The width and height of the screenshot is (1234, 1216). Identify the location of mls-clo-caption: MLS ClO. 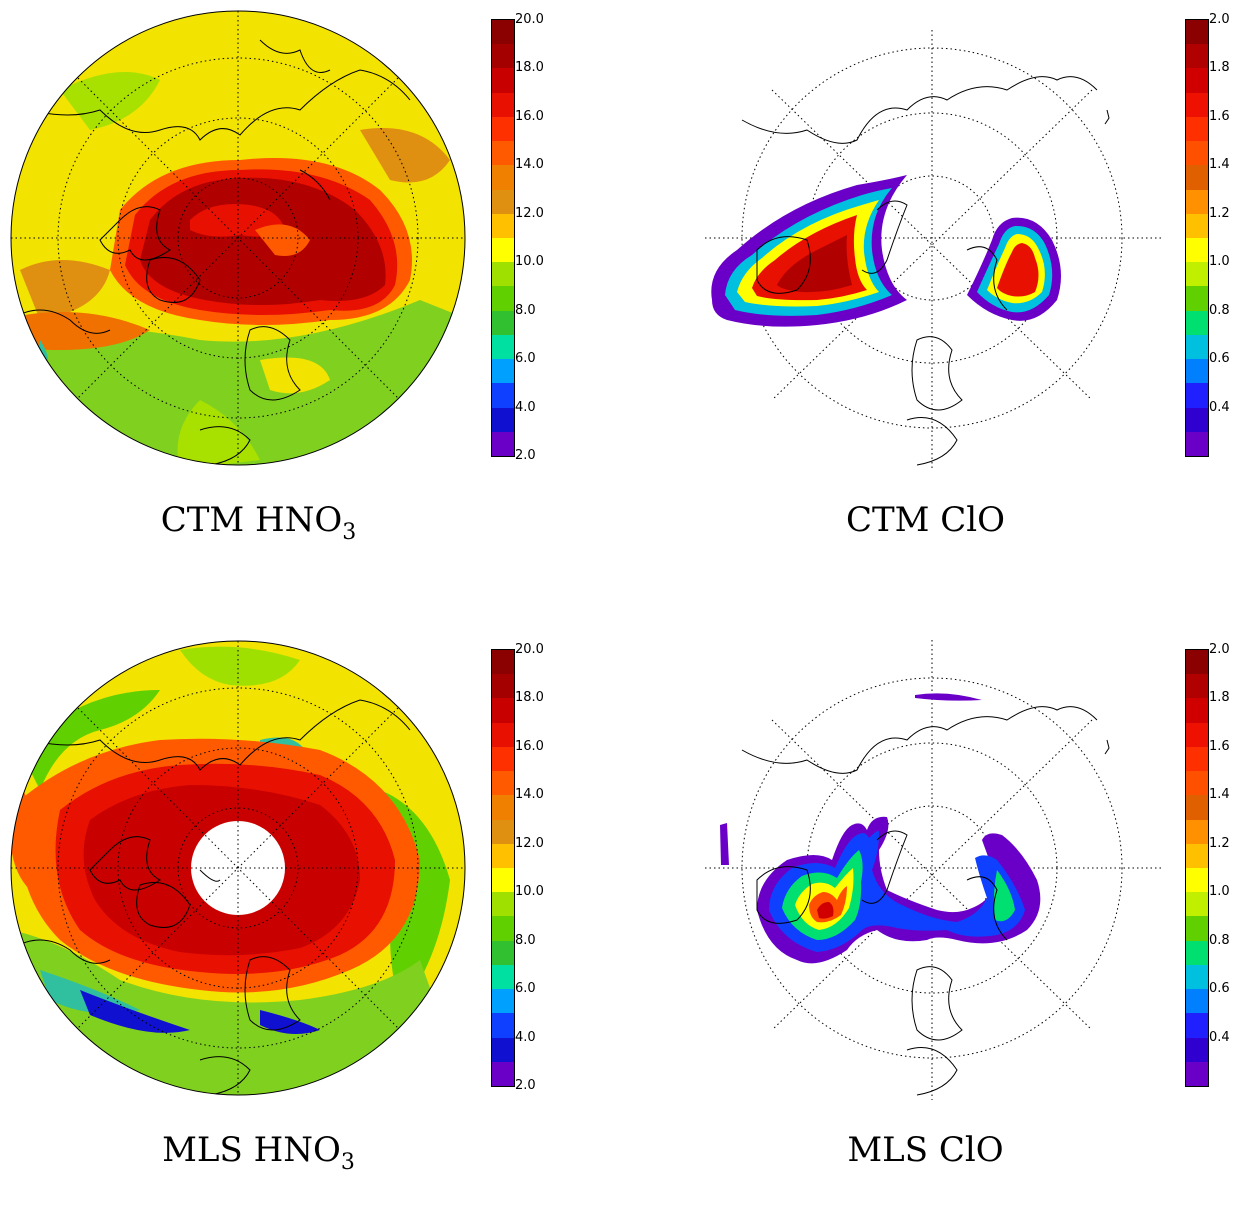
(925, 1150).